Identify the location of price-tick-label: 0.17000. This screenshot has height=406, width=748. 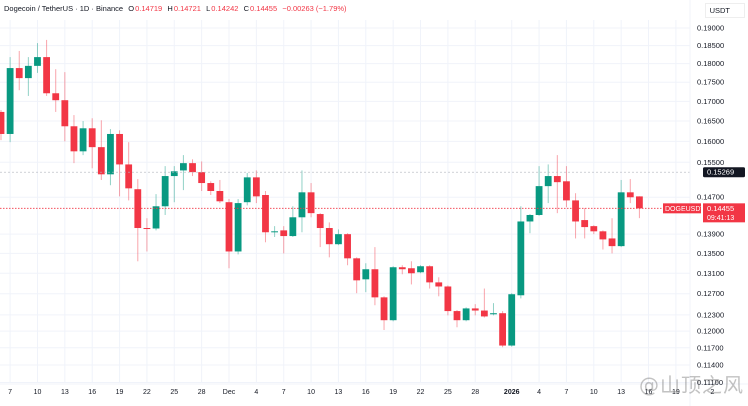
(710, 101).